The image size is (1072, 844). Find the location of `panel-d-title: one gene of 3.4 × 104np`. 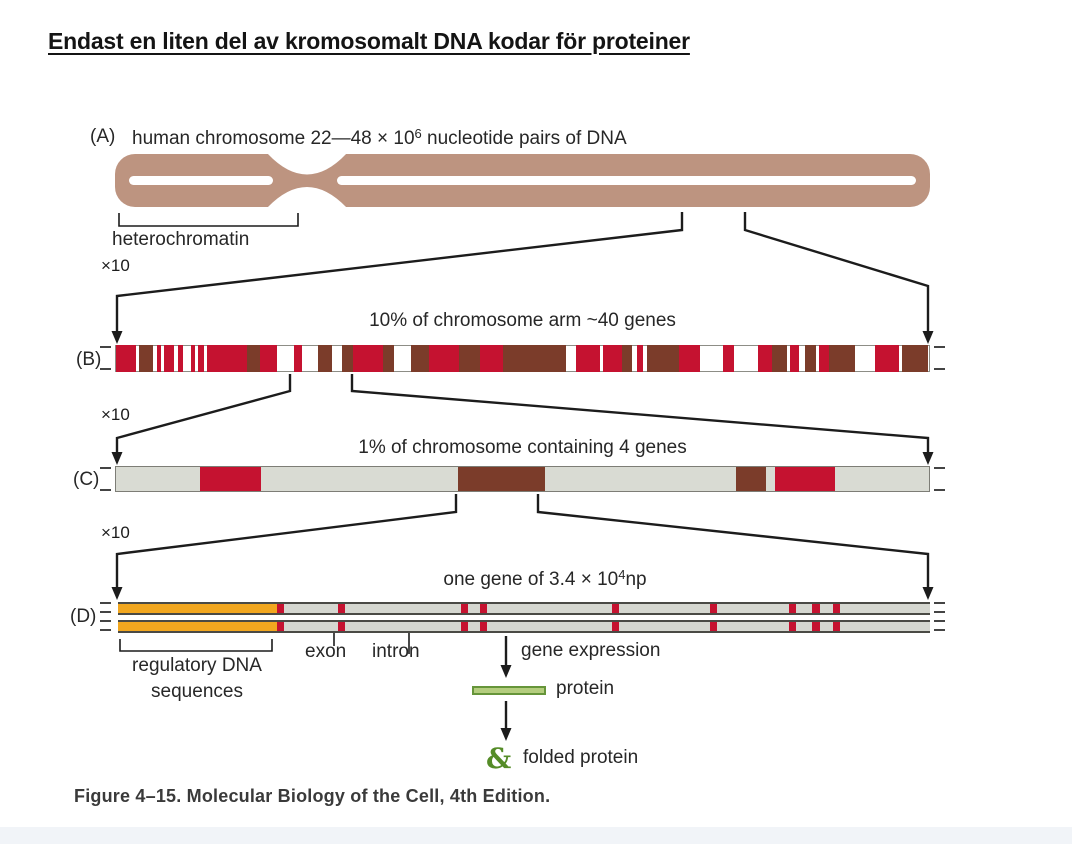

panel-d-title: one gene of 3.4 × 104np is located at coordinates (545, 579).